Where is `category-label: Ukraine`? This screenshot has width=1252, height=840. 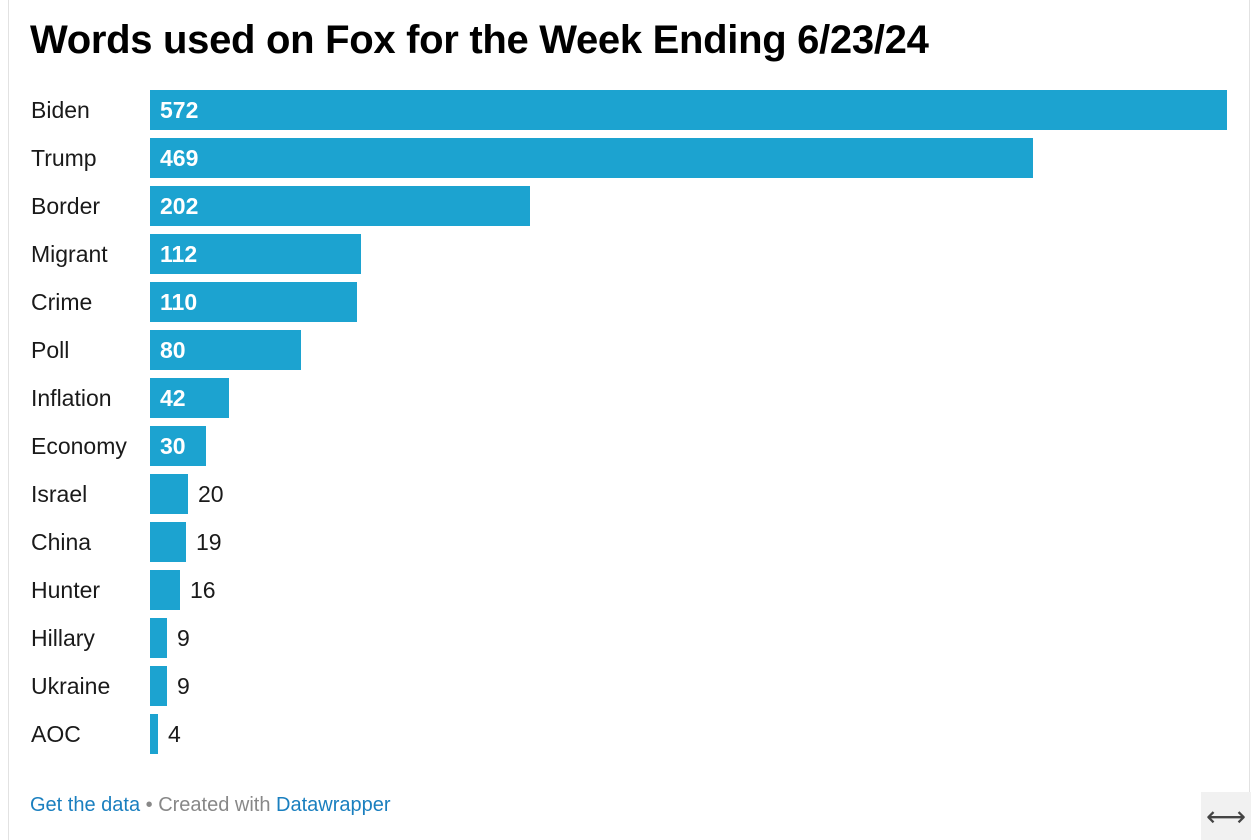
category-label: Ukraine is located at coordinates (71, 686).